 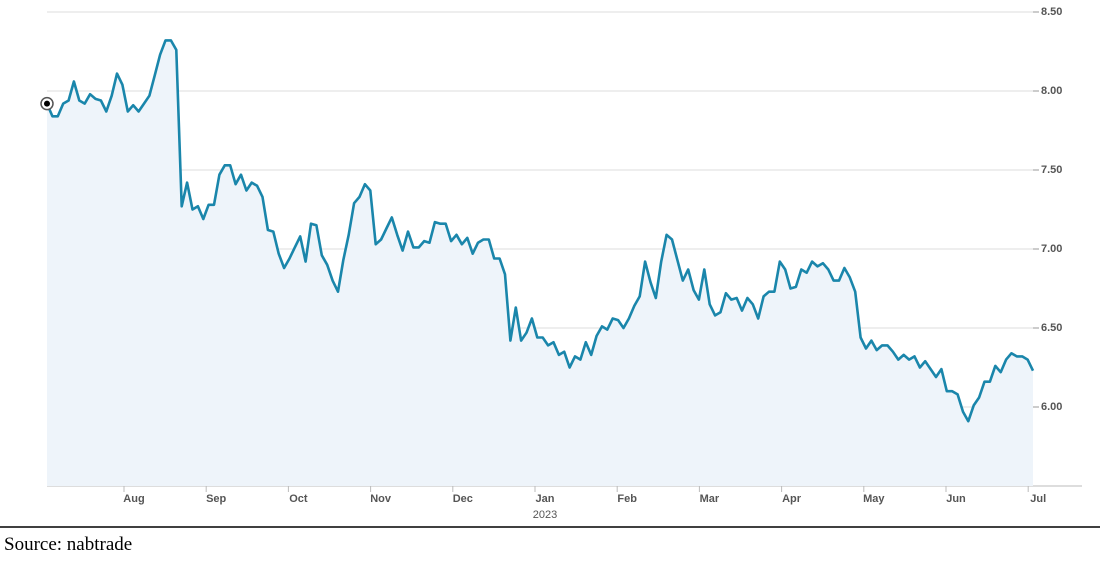 I want to click on x-tick-label: Apr, so click(x=792, y=499).